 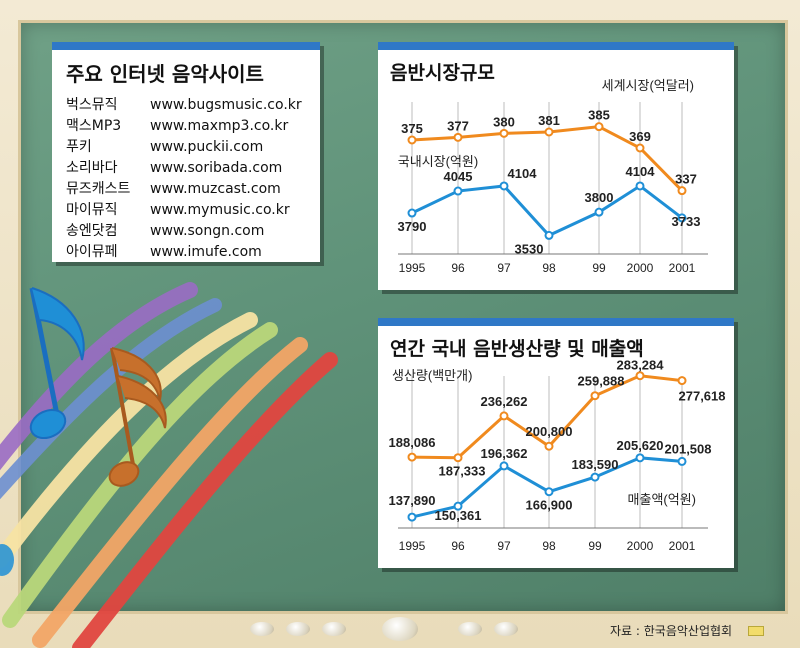 What do you see at coordinates (165, 74) in the screenshot?
I see `music-sites-title: 주요 인터넷 음악사이트` at bounding box center [165, 74].